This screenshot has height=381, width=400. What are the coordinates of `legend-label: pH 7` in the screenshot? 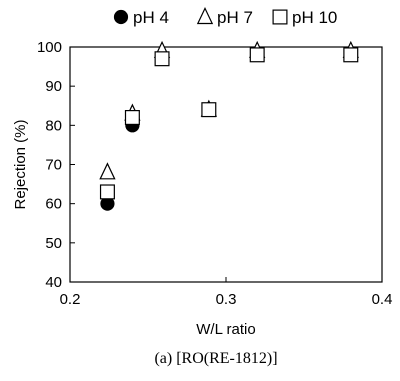 It's located at (235, 17).